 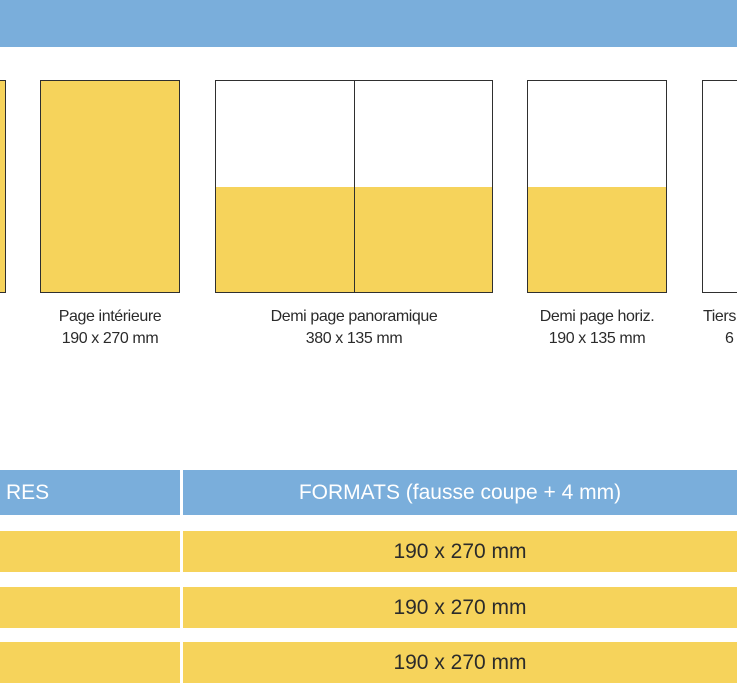 I want to click on page-divider, so click(x=354, y=186).